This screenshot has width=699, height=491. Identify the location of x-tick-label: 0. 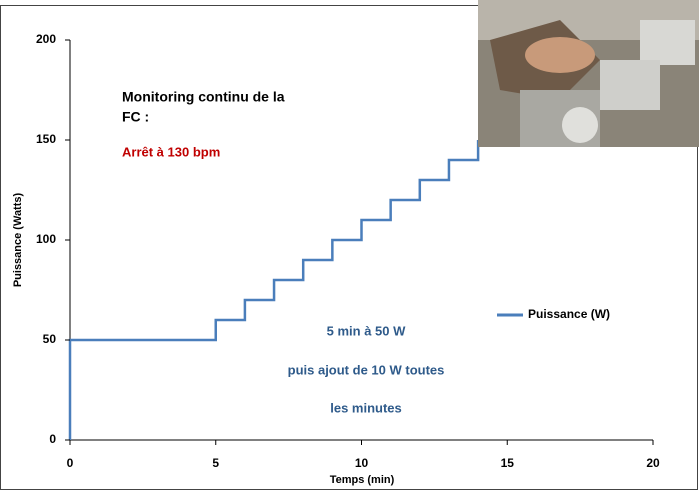
(70, 463).